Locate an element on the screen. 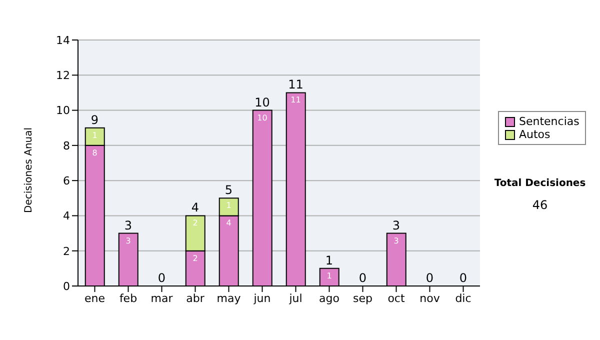 The height and width of the screenshot is (340, 600). total-label: 1 is located at coordinates (329, 260).